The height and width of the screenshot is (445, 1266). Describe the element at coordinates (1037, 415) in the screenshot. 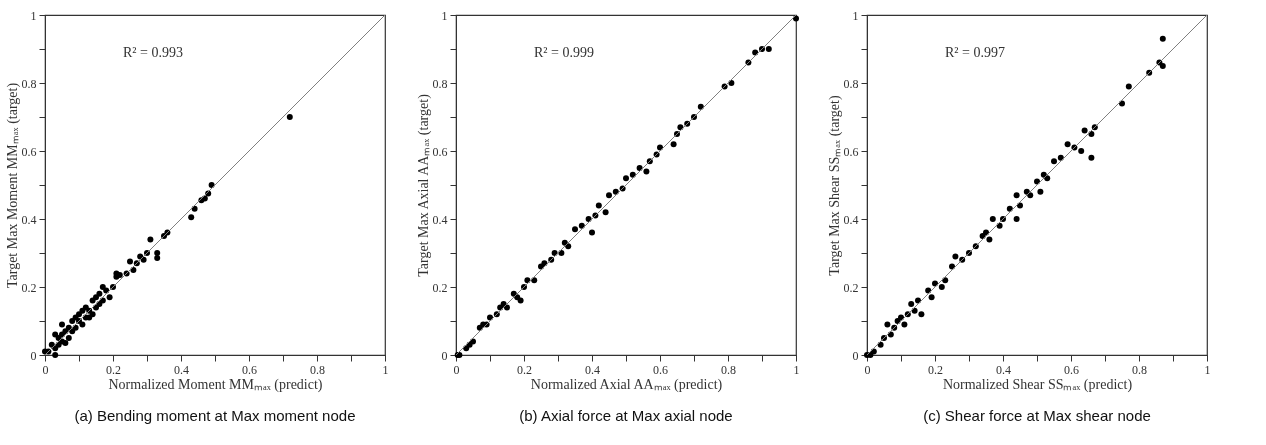

I see `text: (c) Shear force at Max shear node` at that location.